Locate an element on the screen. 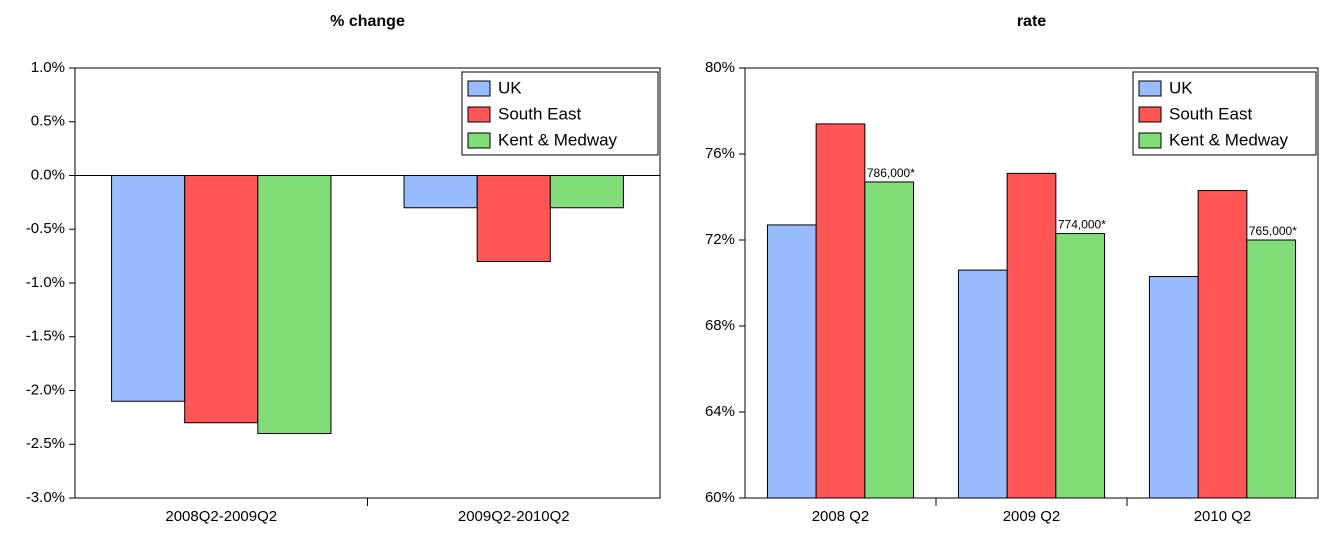 The height and width of the screenshot is (533, 1333). y-tick-label: 0.0% is located at coordinates (48, 174).